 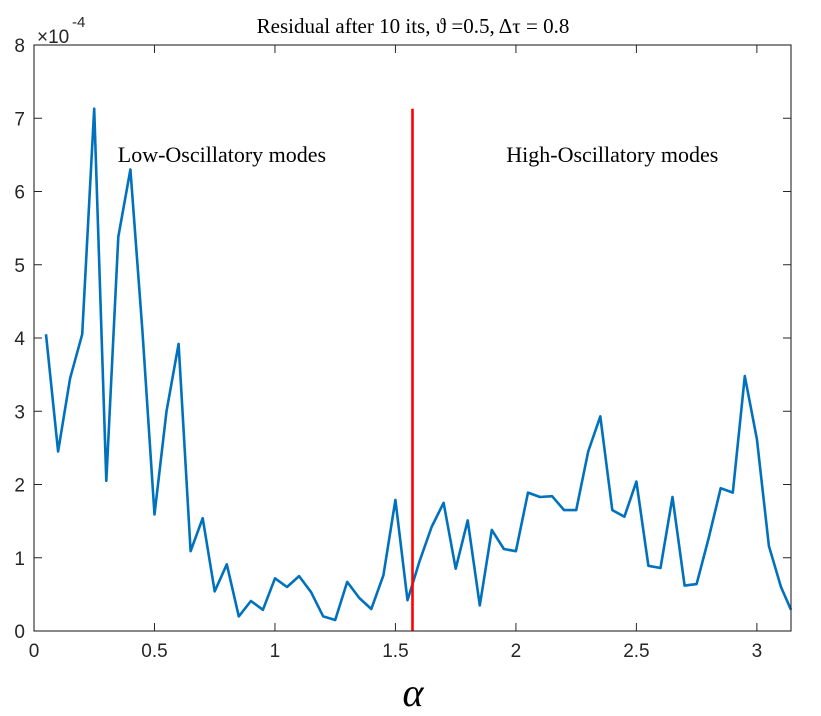 What do you see at coordinates (414, 692) in the screenshot?
I see `x-axis-label: α` at bounding box center [414, 692].